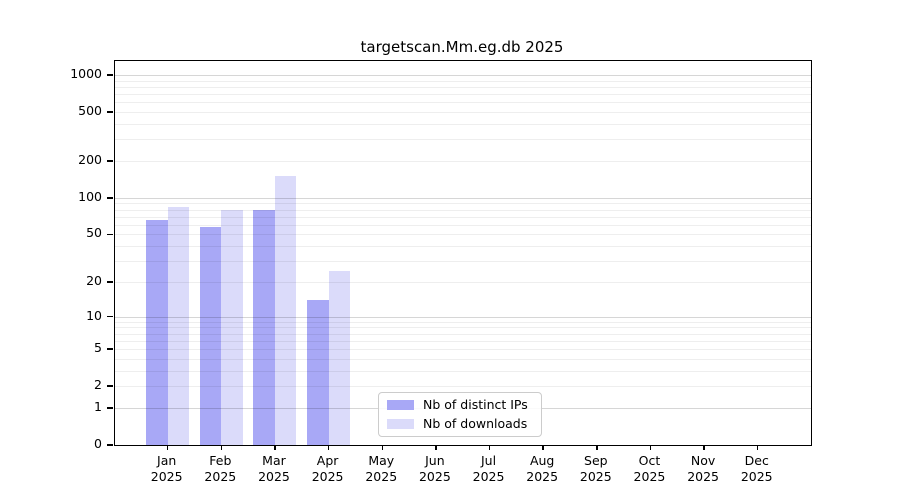 The width and height of the screenshot is (900, 500). Describe the element at coordinates (381, 460) in the screenshot. I see `x-tick-month: May` at that location.